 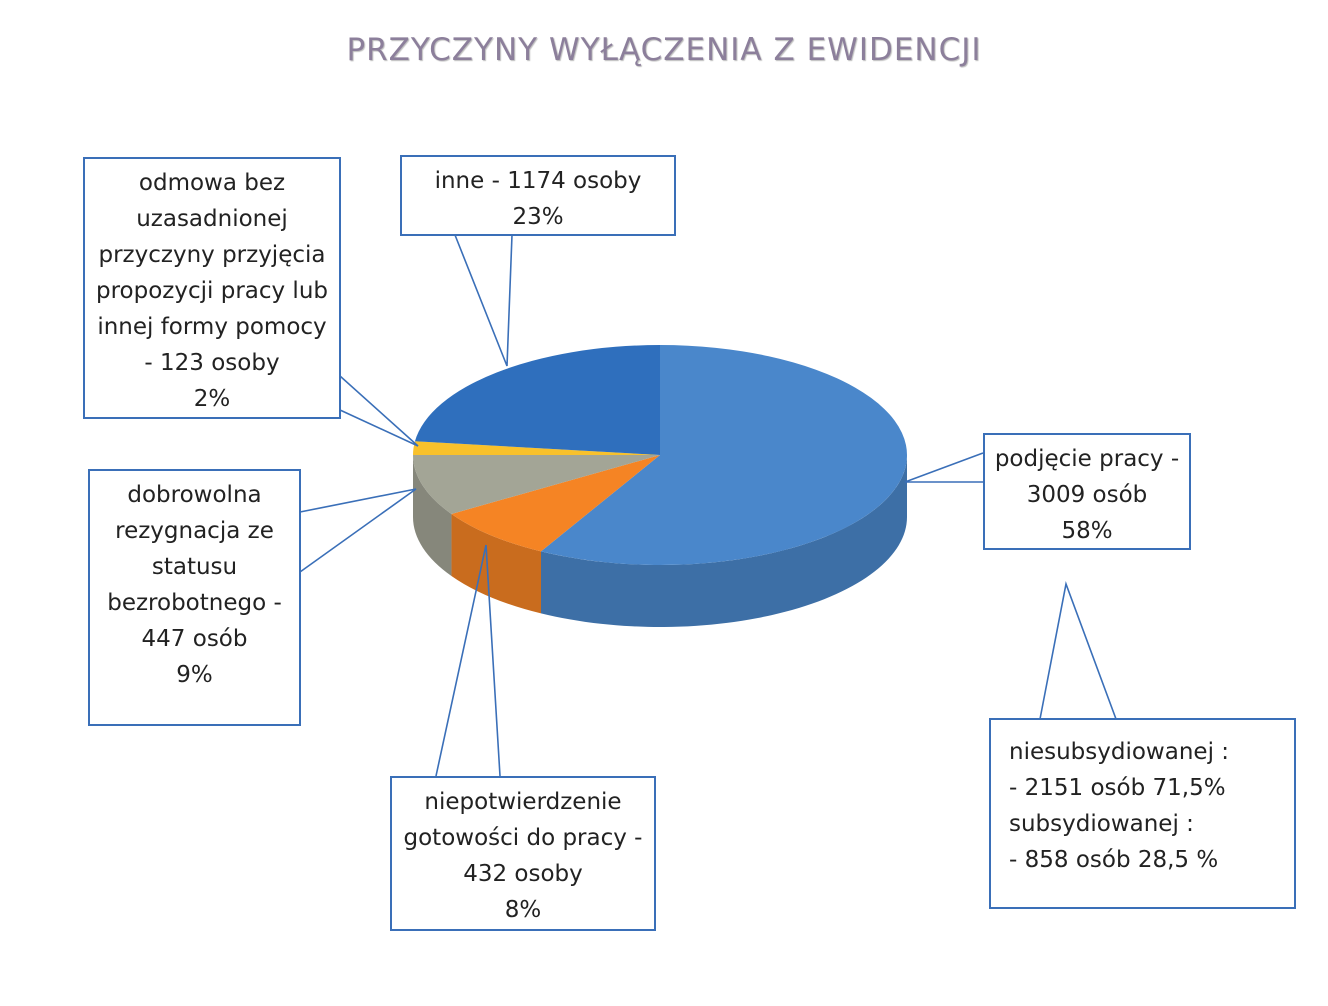 I want to click on value-label: 23%, so click(x=538, y=217).